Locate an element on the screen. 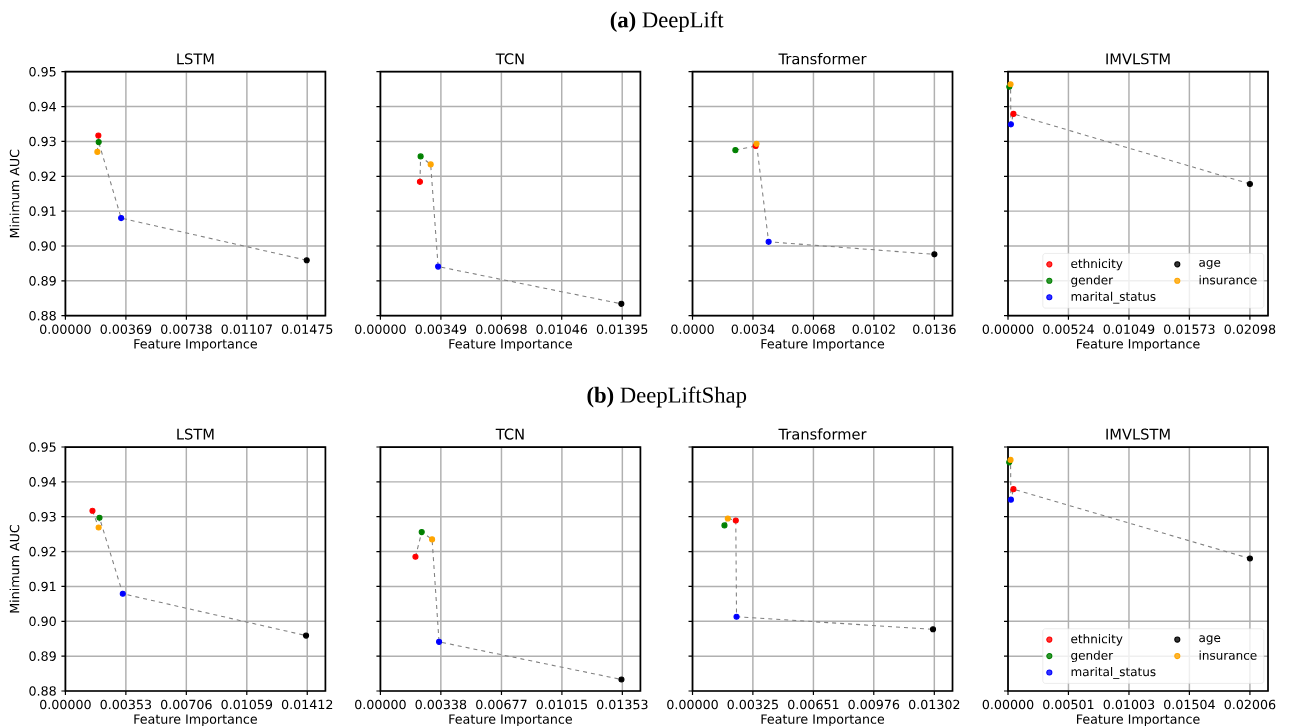 The width and height of the screenshot is (1301, 726). x-tick-label: 0.00677 is located at coordinates (501, 704).